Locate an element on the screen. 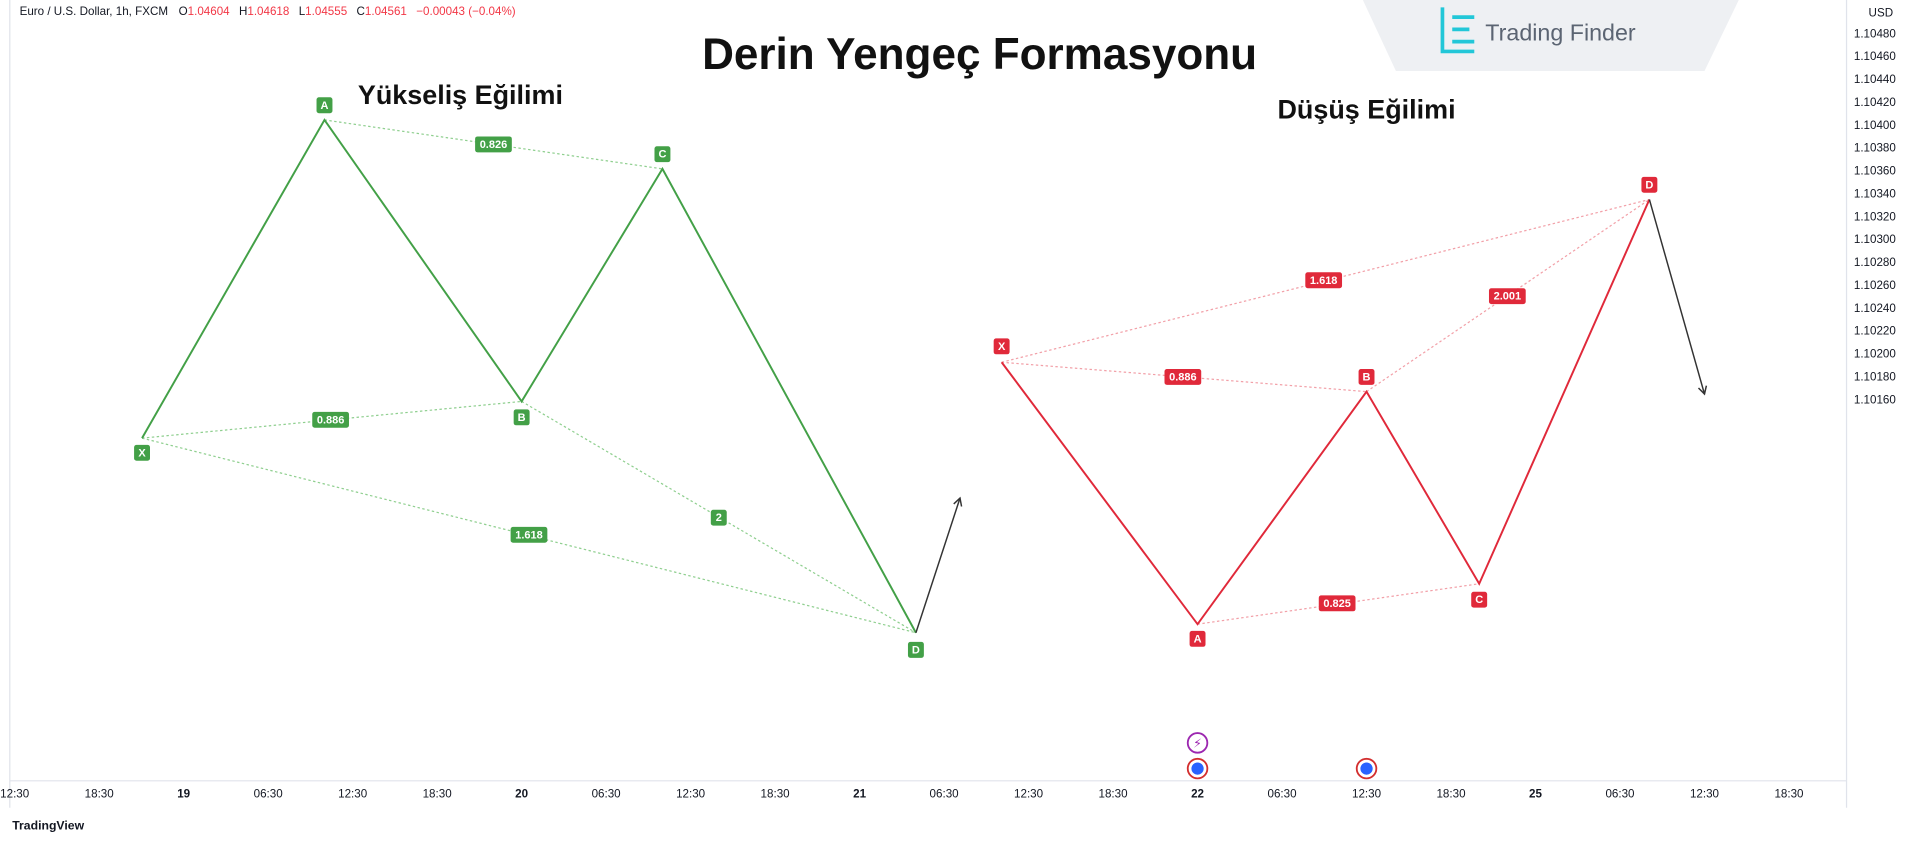 The image size is (1920, 842). ratio-label: 2.001 is located at coordinates (1508, 297).